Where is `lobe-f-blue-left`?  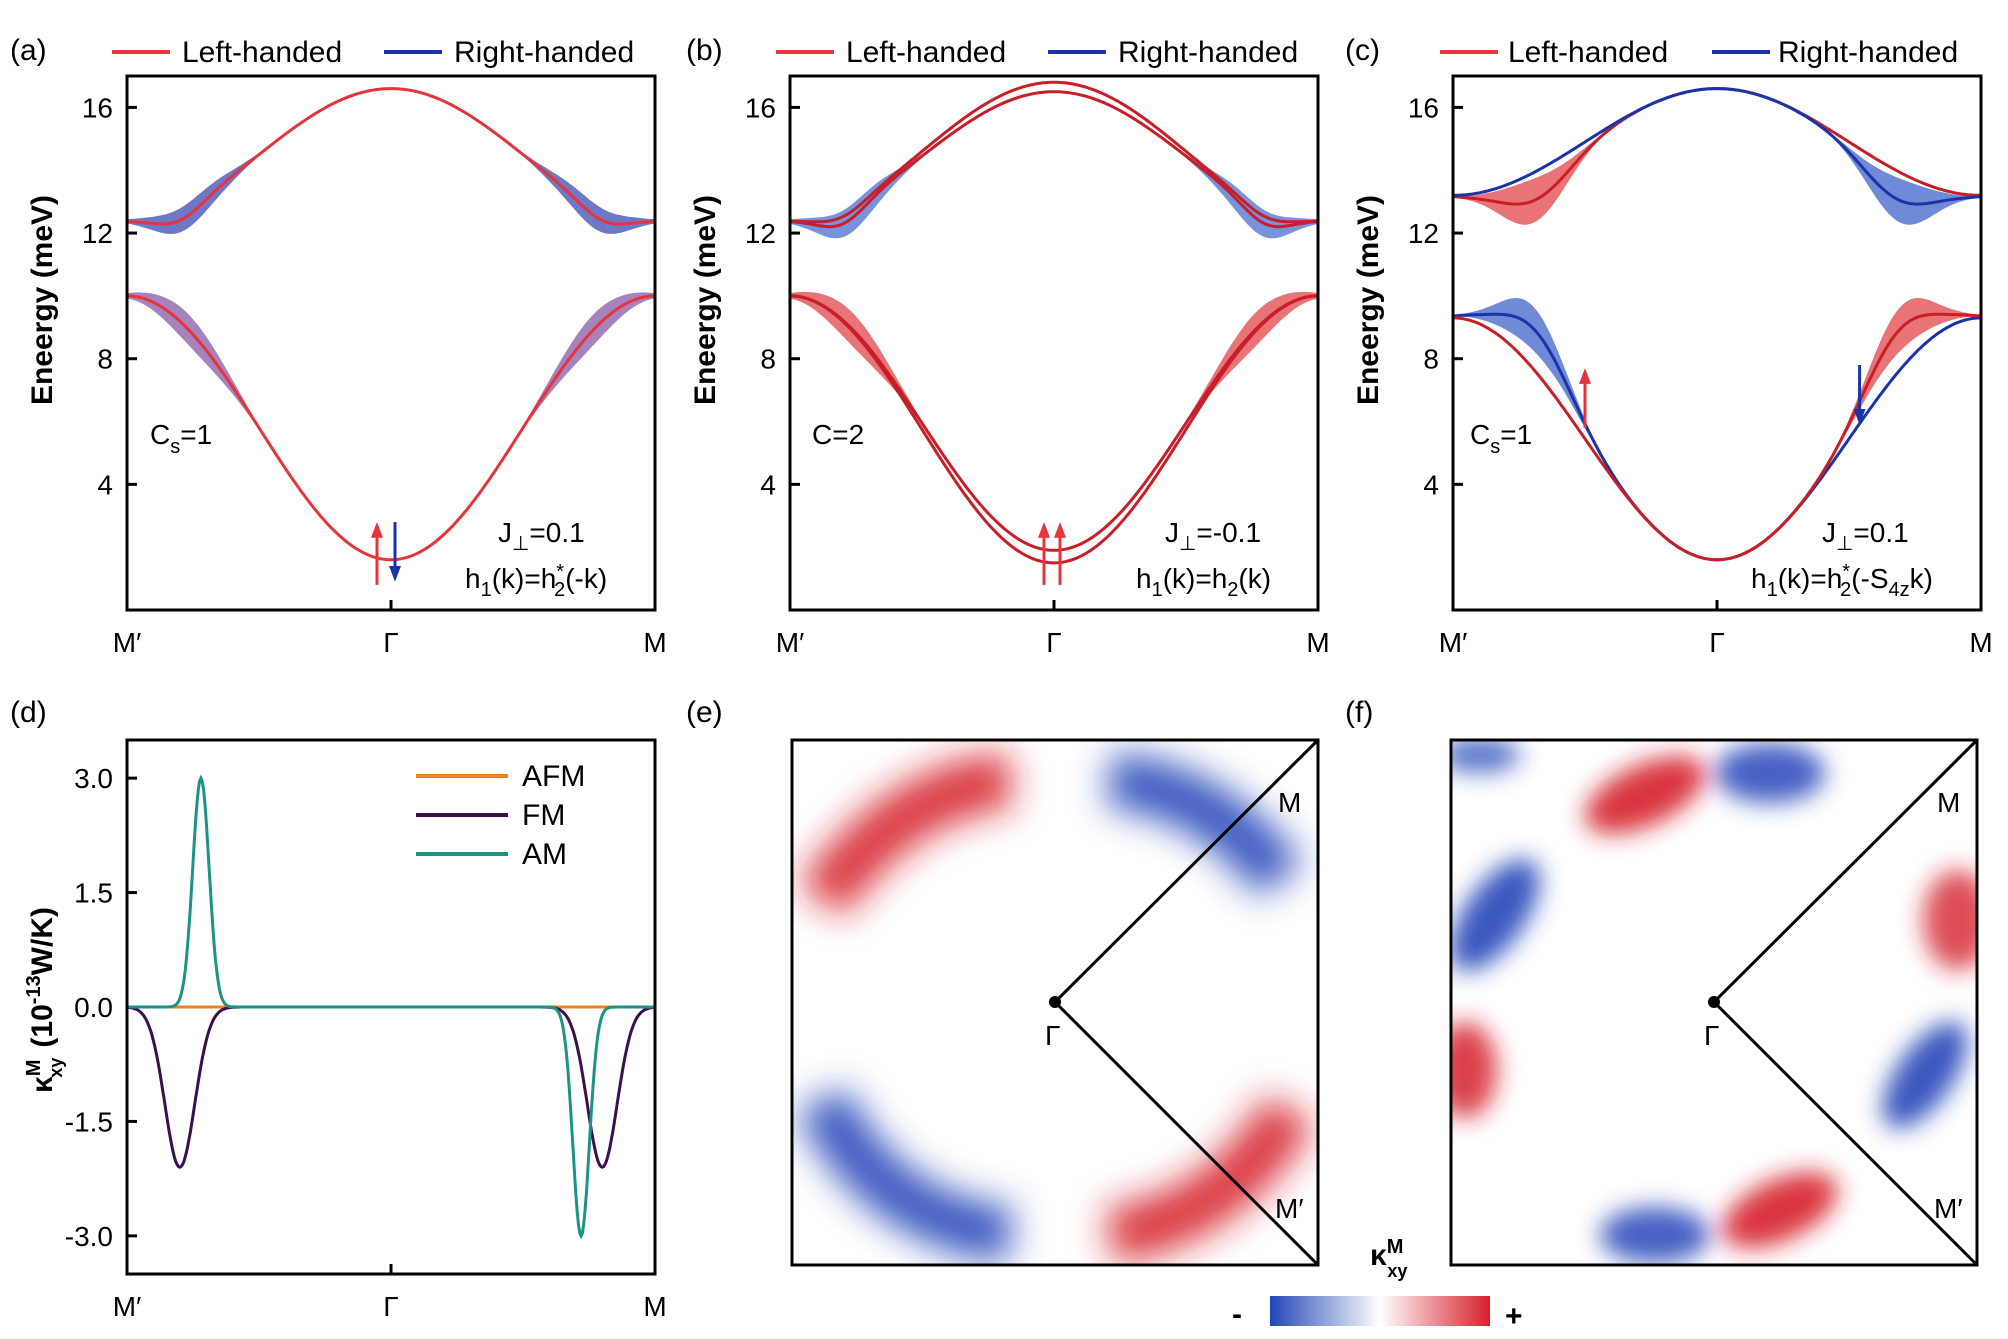 lobe-f-blue-left is located at coordinates (1495, 915).